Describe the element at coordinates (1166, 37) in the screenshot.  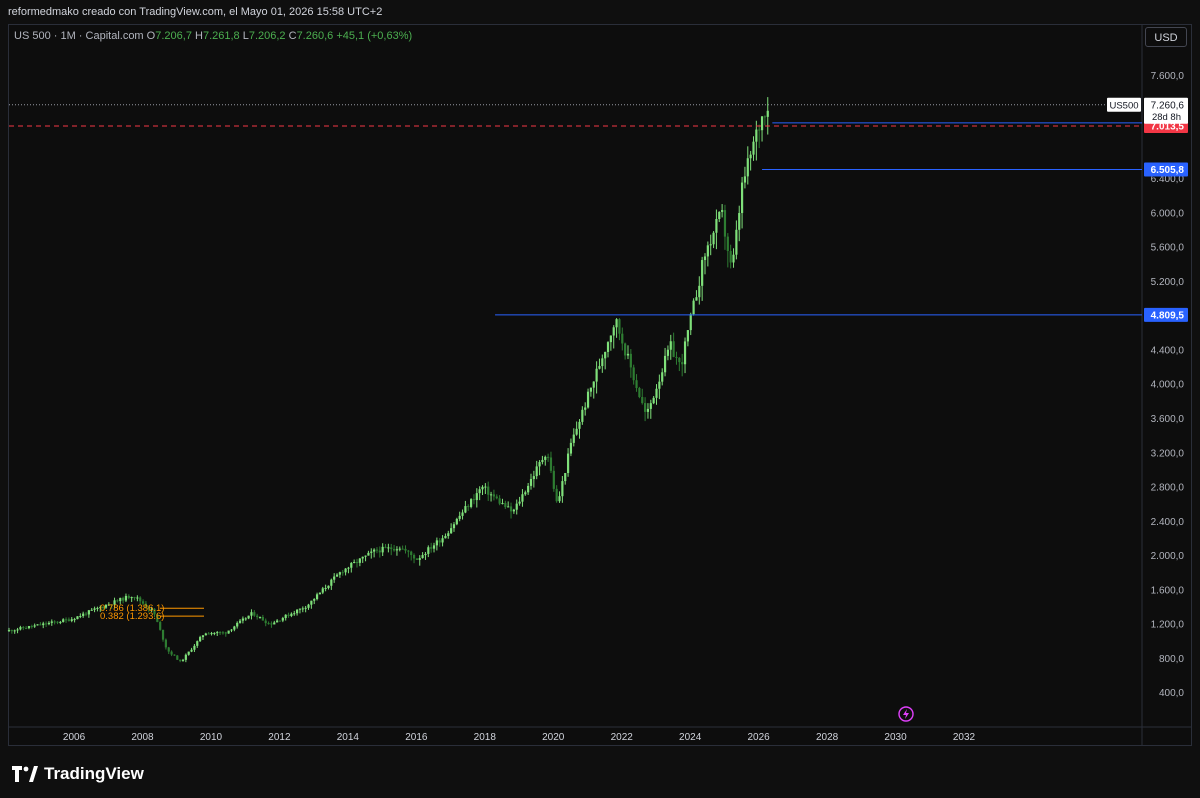
I see `currency-button: USD` at that location.